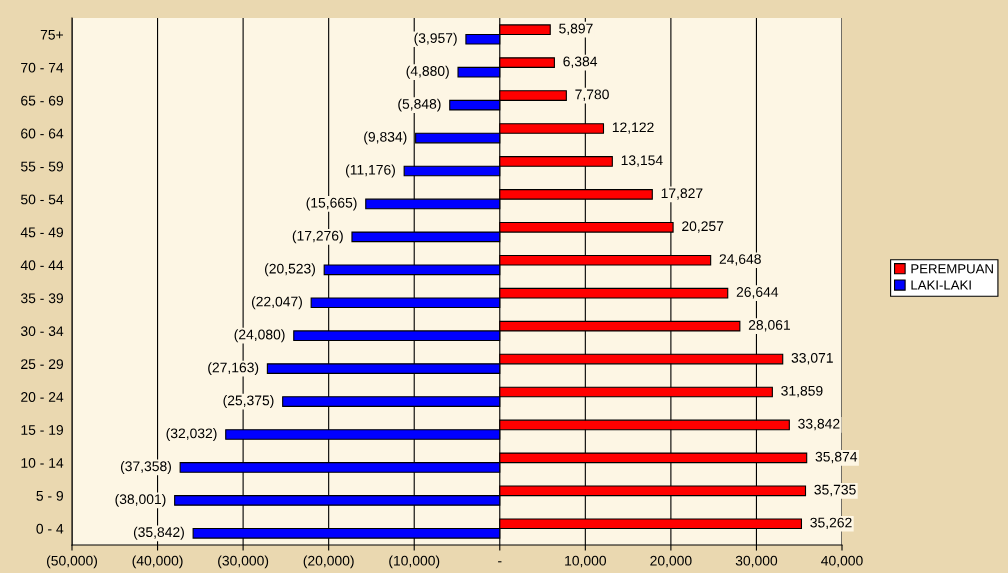 This screenshot has width=1008, height=573. I want to click on legend-label: PEREMPUAN, so click(952, 269).